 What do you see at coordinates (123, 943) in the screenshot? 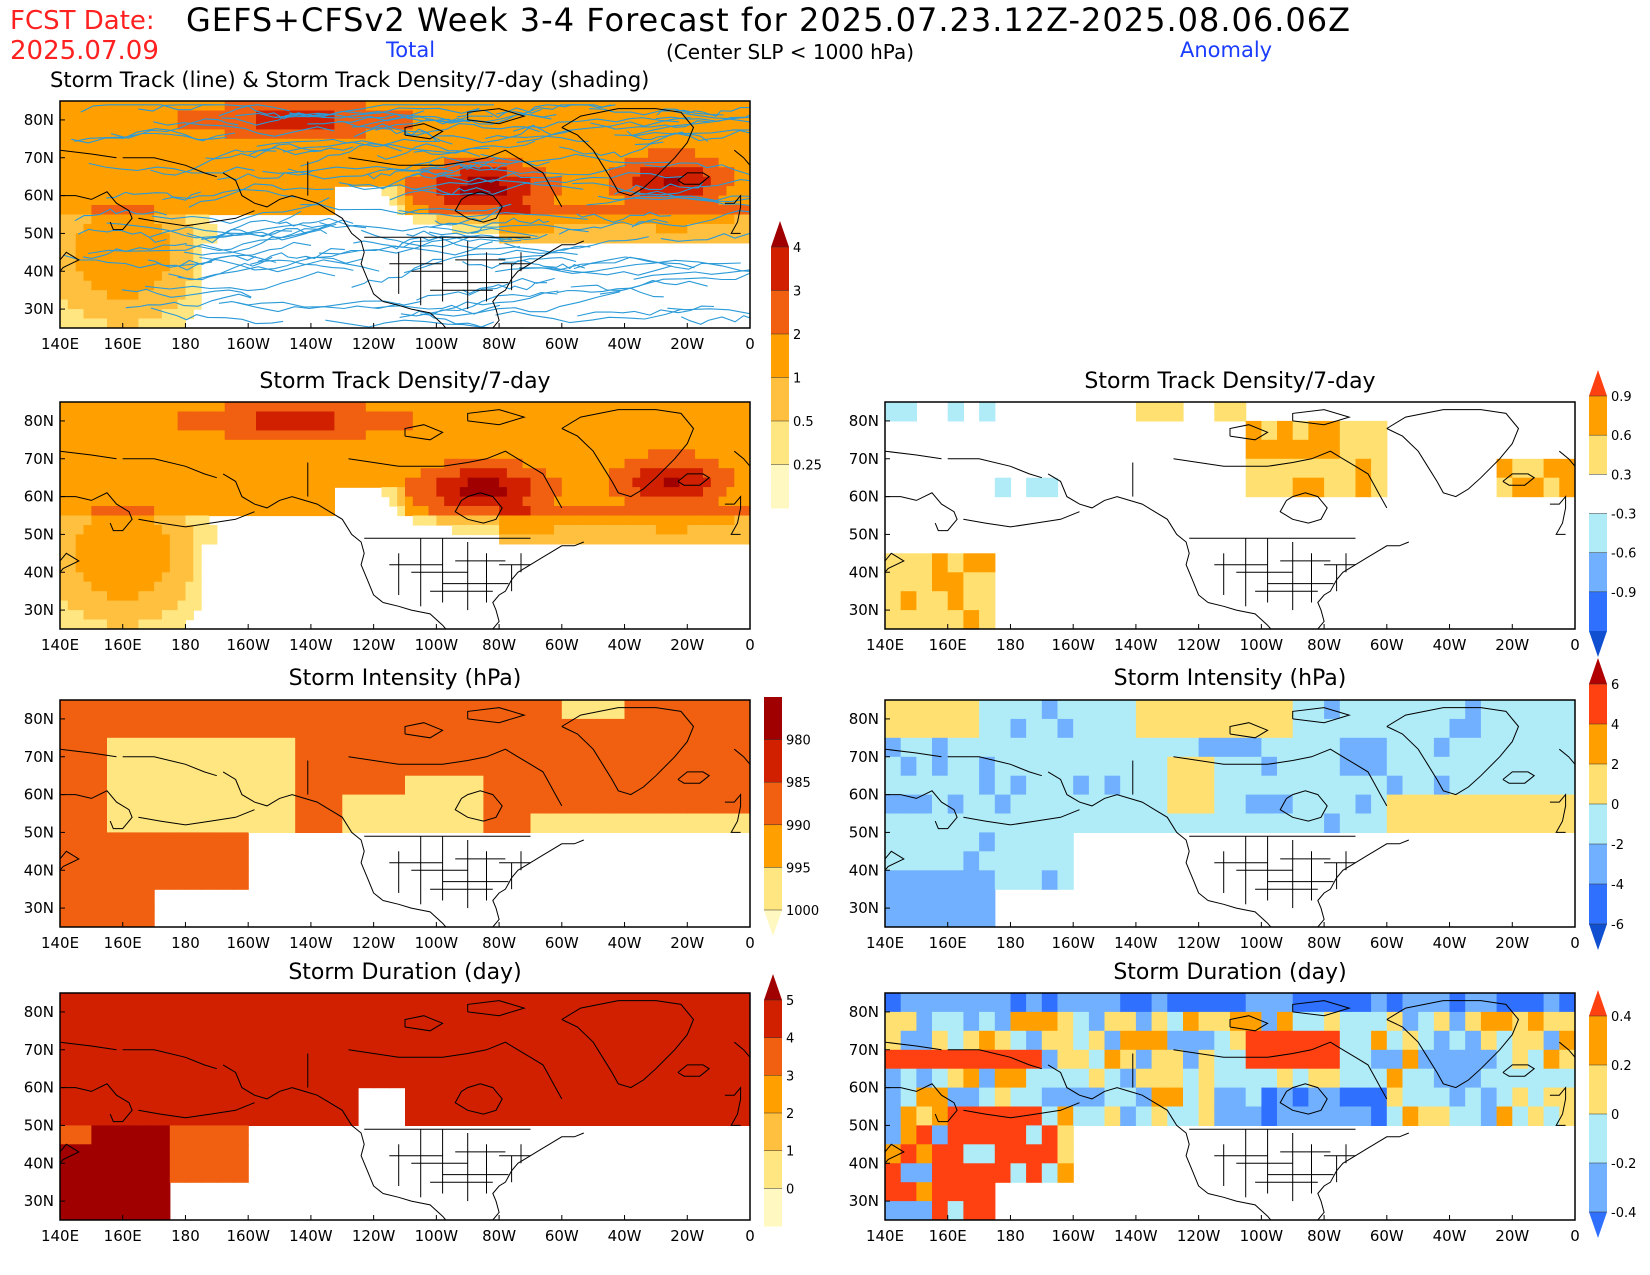
I see `lon-tick-label: 160E` at bounding box center [123, 943].